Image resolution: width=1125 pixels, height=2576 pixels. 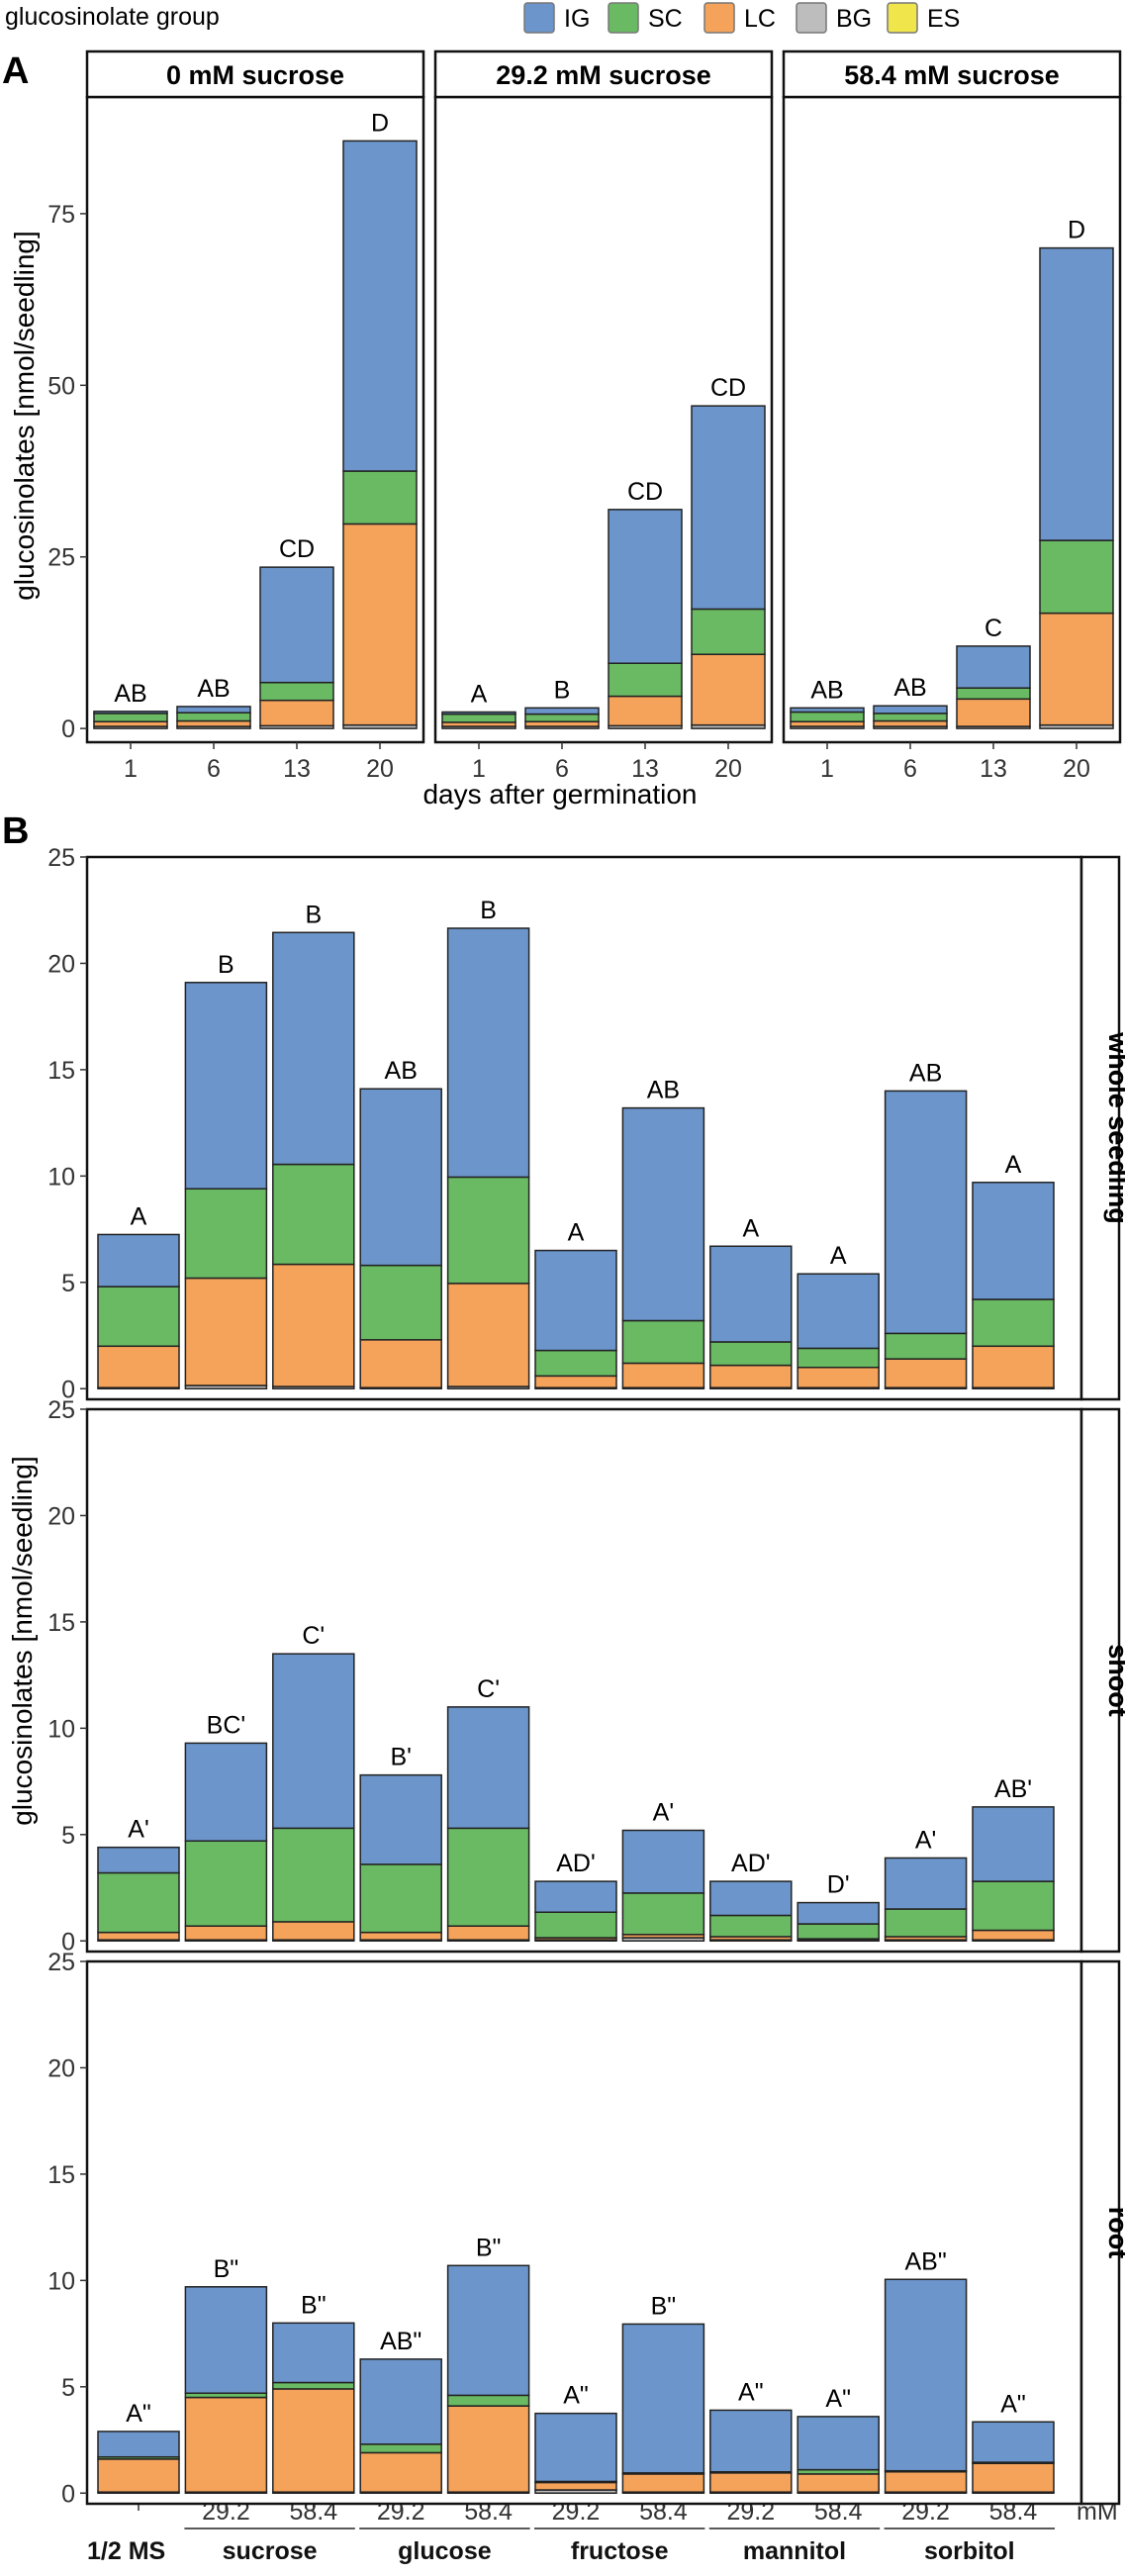 What do you see at coordinates (603, 75) in the screenshot?
I see `panel-a-facet-2-strip-title: 29.2 mM sucrose` at bounding box center [603, 75].